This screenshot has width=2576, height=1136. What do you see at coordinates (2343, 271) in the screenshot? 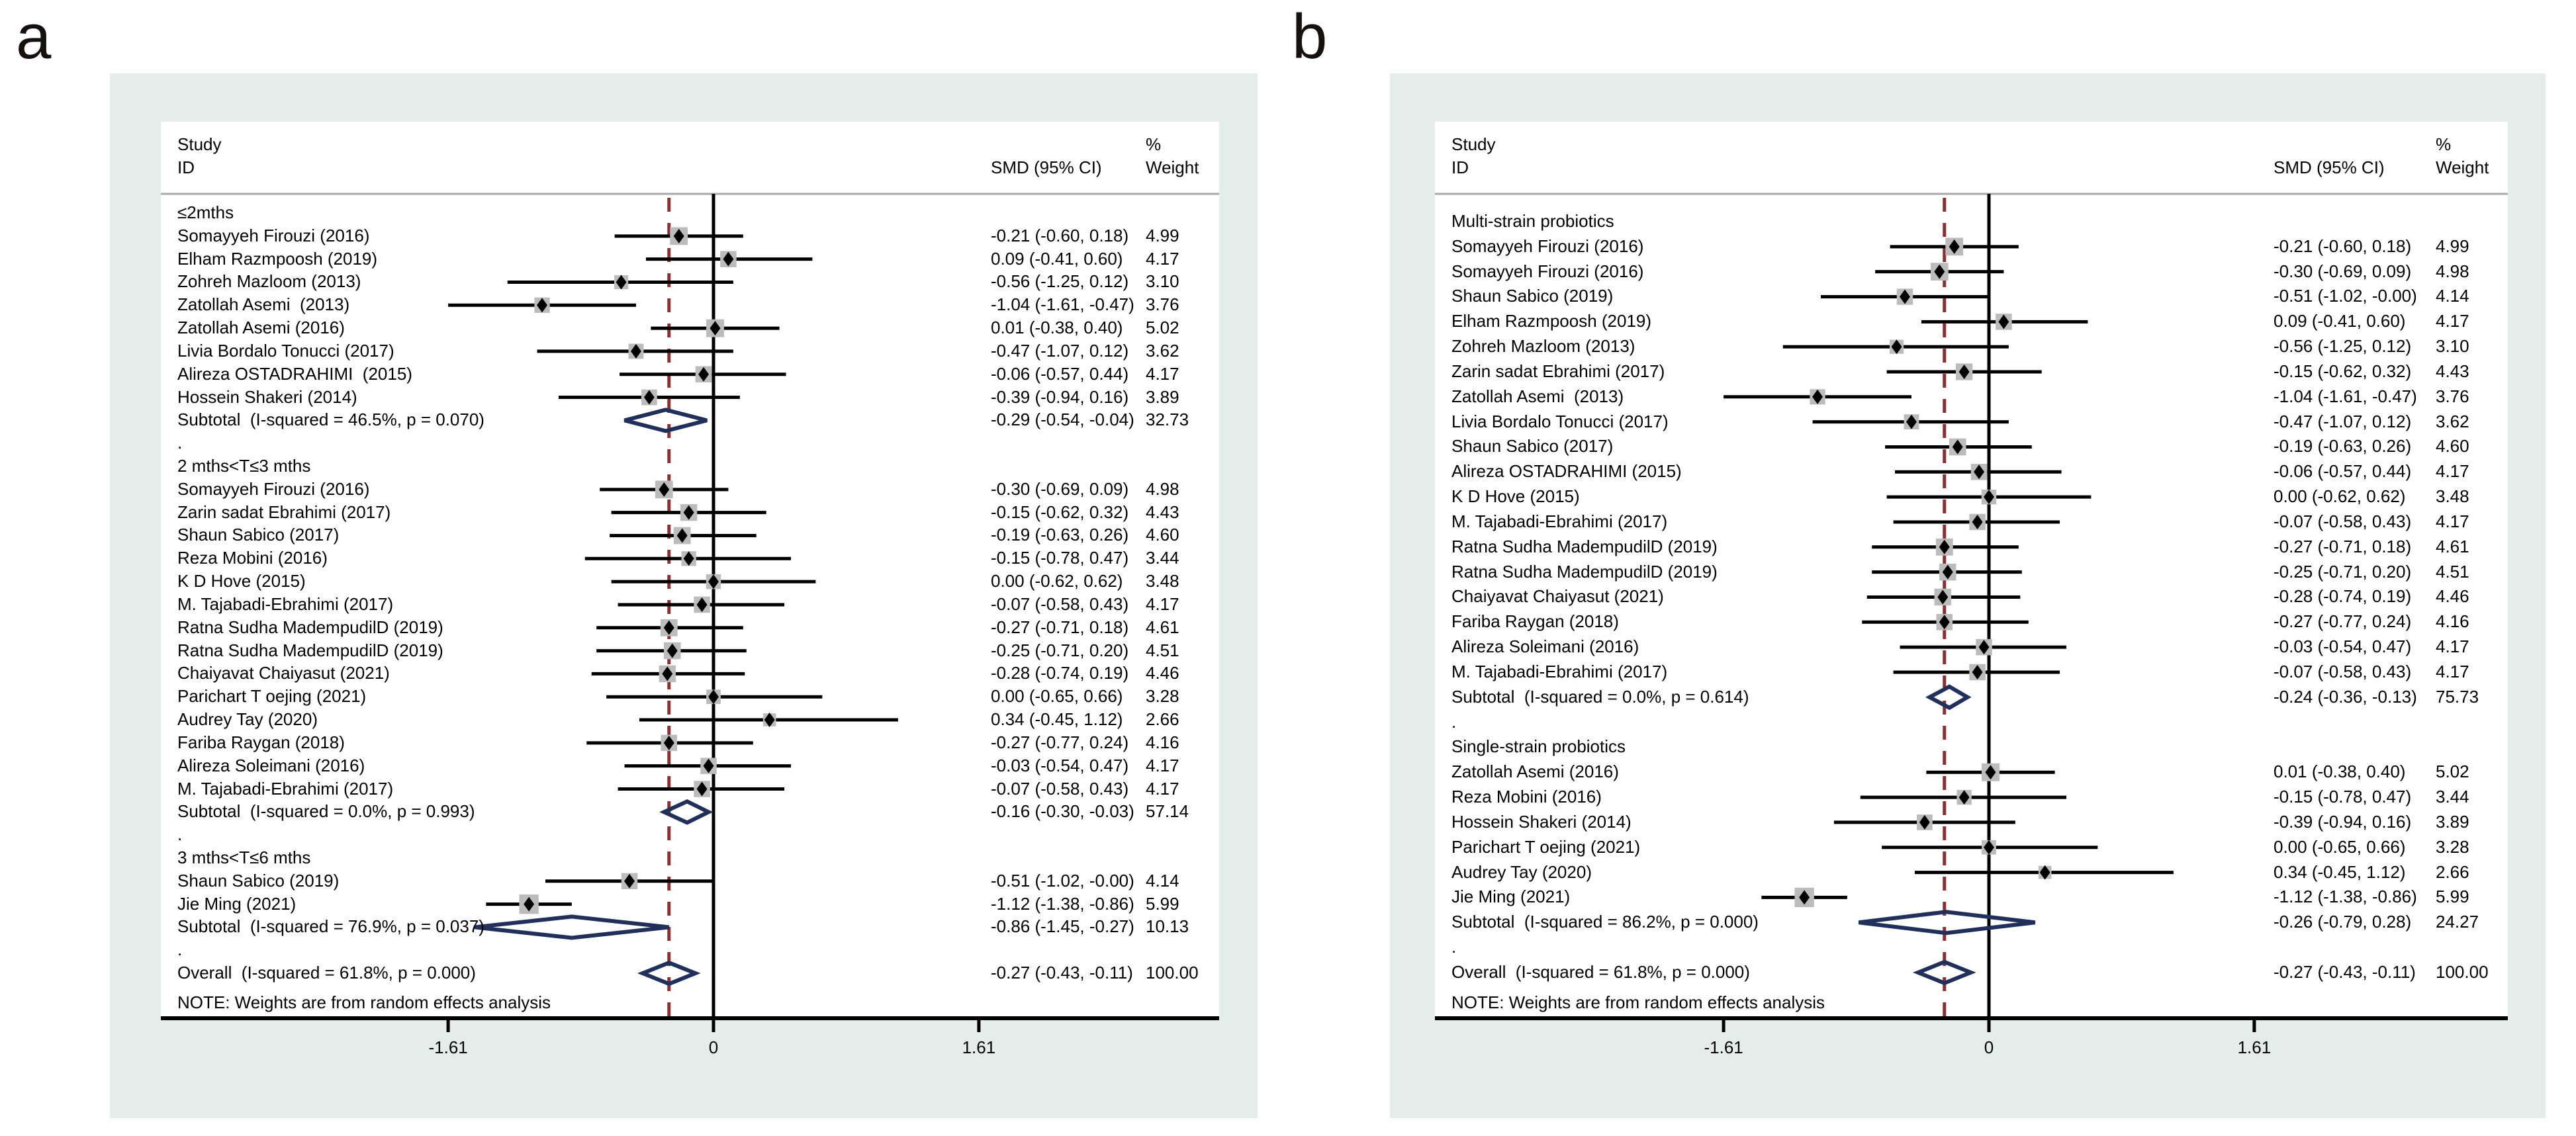
I see `study-ci-text: -0.30 (-0.69, 0.09)` at bounding box center [2343, 271].